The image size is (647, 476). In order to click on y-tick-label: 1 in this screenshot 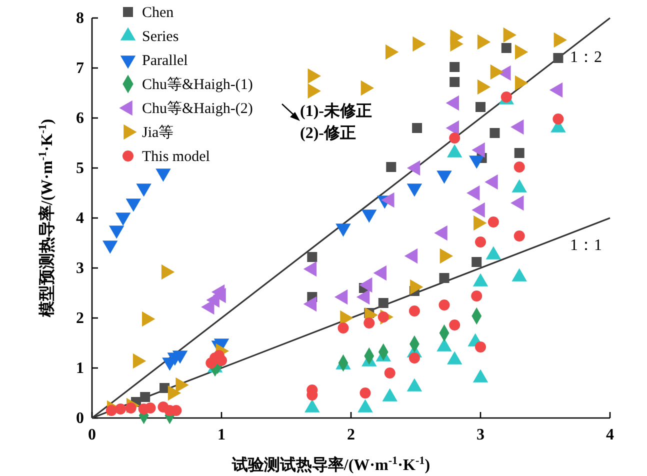, I will do `click(80, 369)`.